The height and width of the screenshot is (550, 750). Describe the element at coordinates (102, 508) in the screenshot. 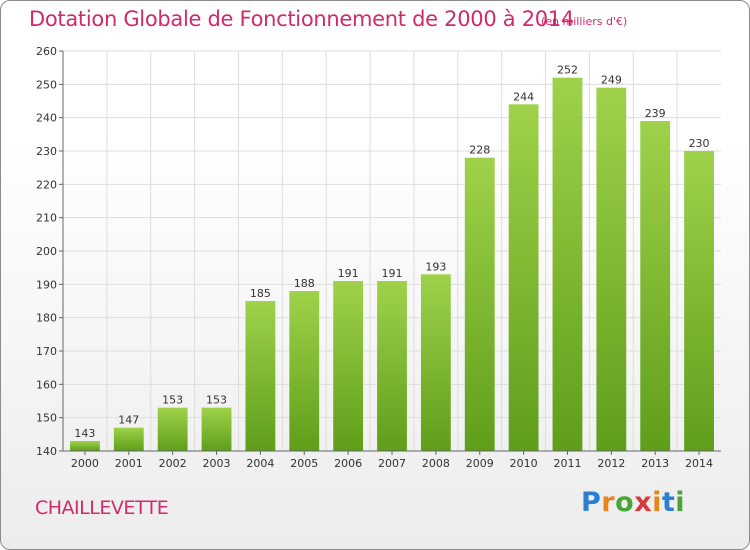

I see `city-name: CHAILLEVETTE` at that location.